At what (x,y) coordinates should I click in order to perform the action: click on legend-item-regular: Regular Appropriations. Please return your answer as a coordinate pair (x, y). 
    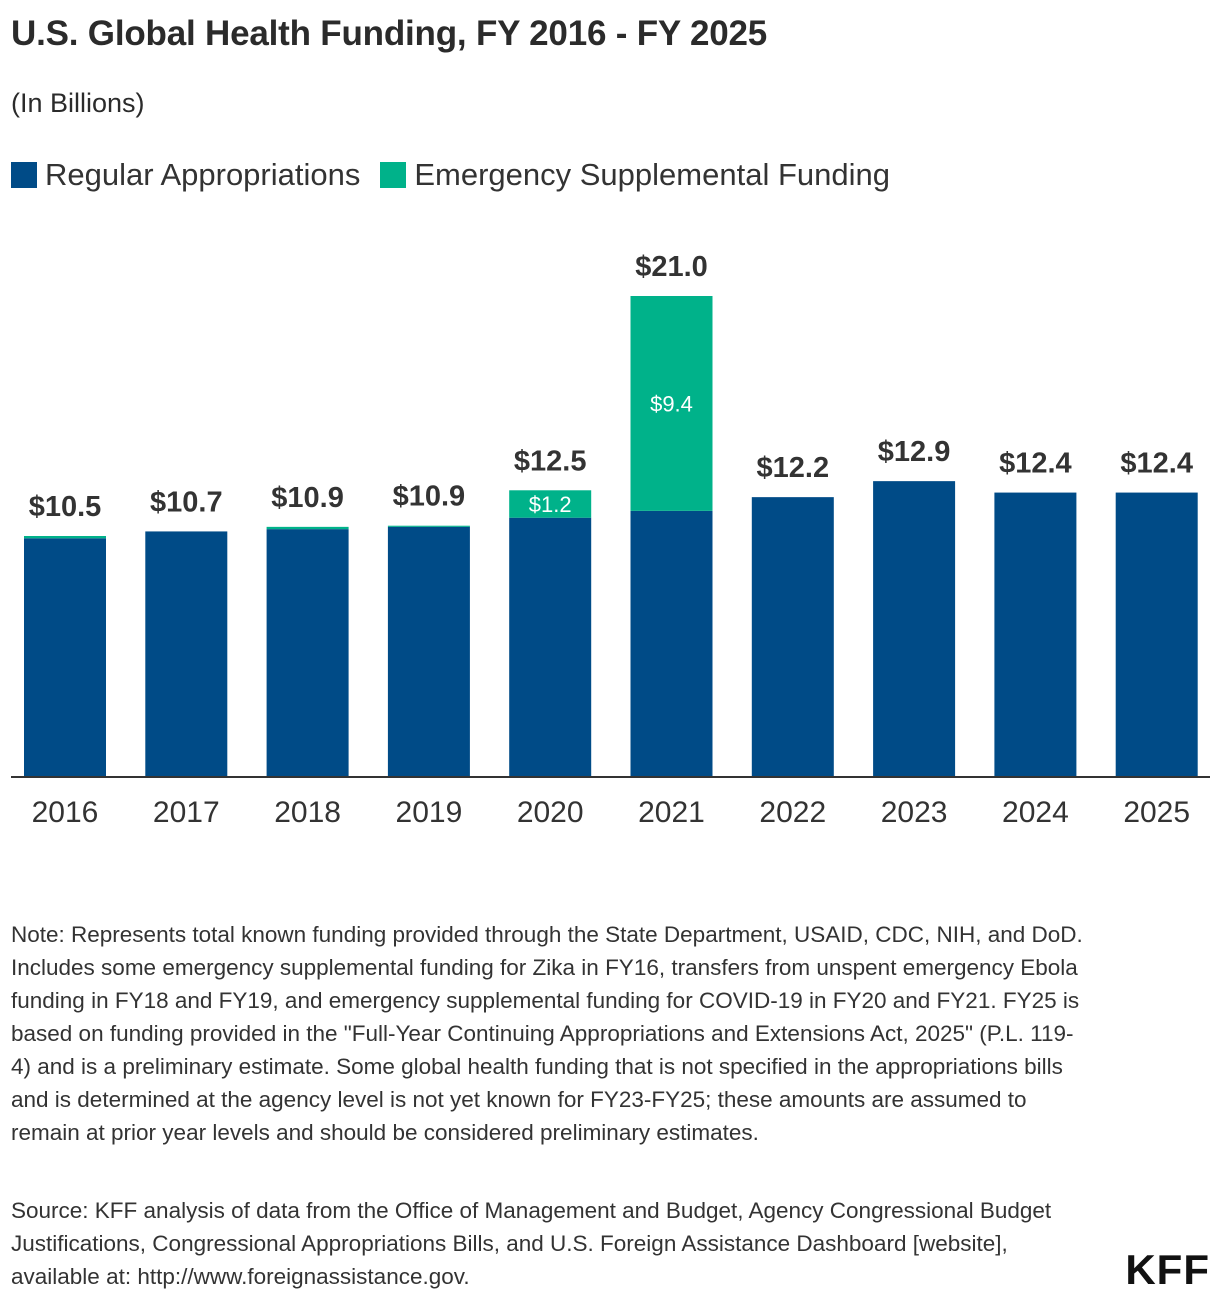
    Looking at the image, I should click on (185, 175).